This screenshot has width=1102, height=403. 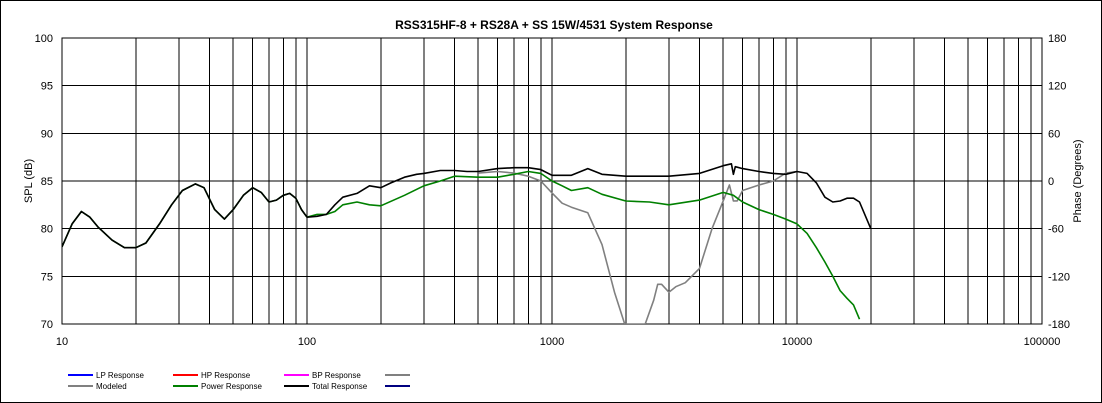 What do you see at coordinates (47, 87) in the screenshot?
I see `y-tick-label: 95` at bounding box center [47, 87].